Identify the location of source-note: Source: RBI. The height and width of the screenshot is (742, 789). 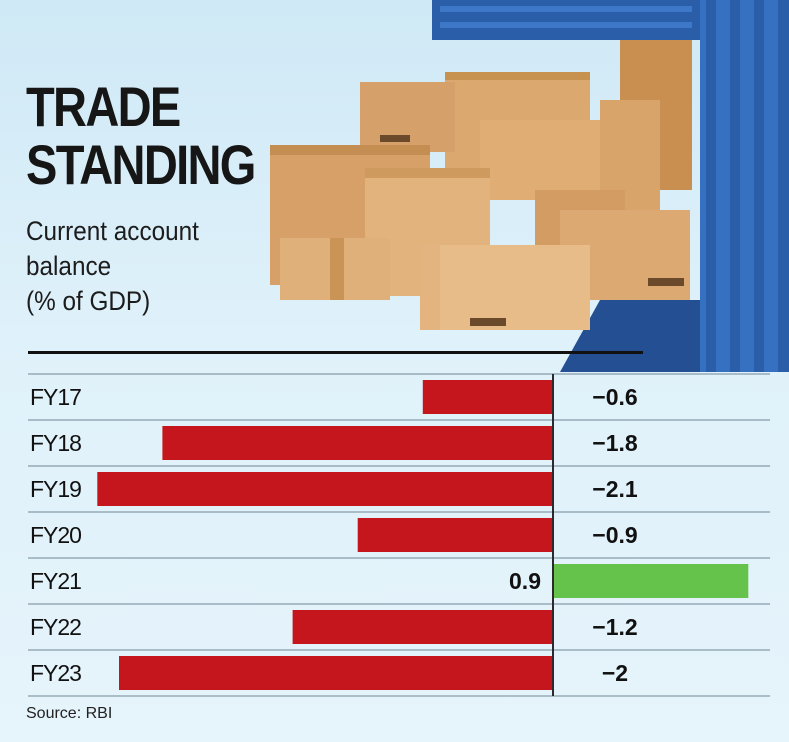
(69, 713).